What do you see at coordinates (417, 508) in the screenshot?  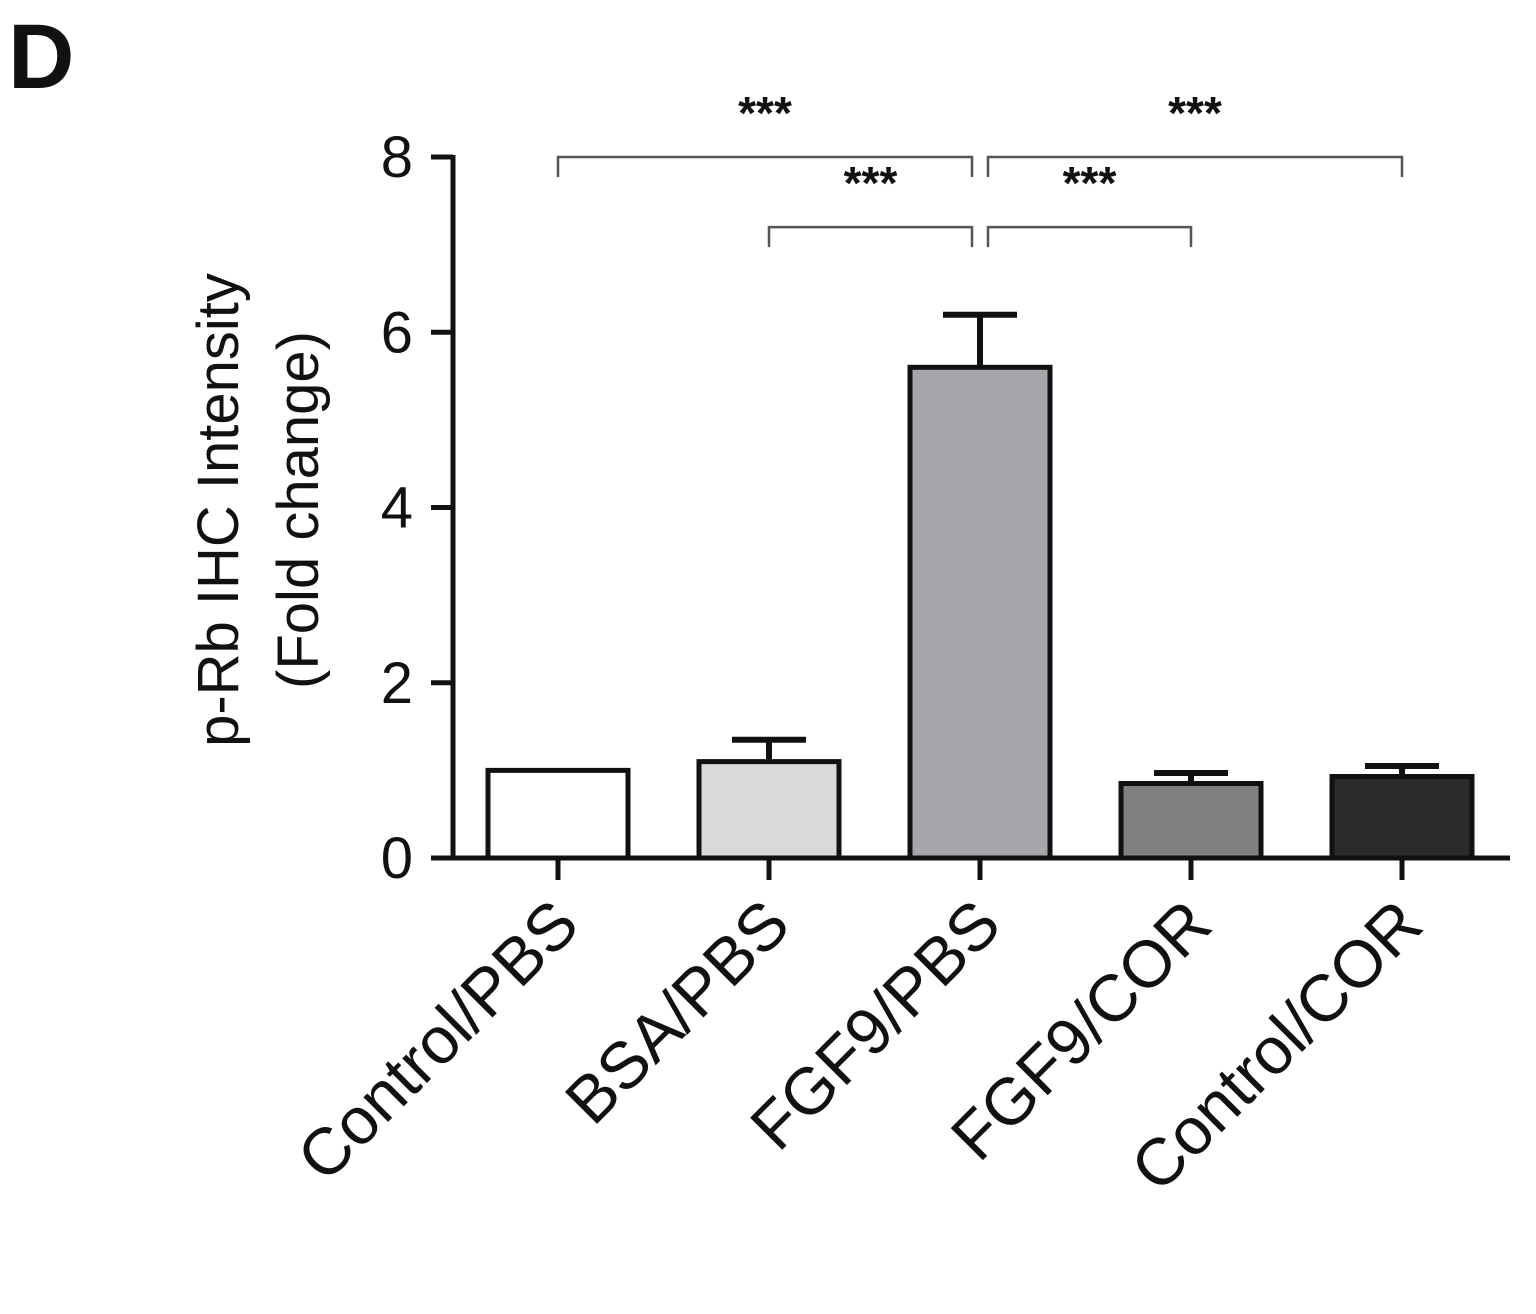 I see `y-ticks: 0 2 4 6 8` at bounding box center [417, 508].